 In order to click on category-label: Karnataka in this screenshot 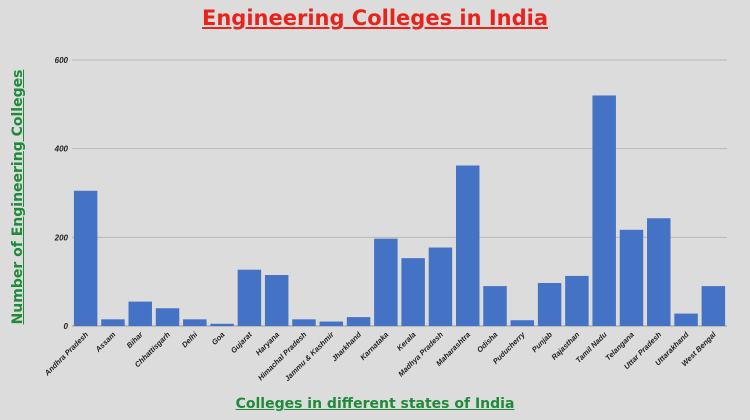, I will do `click(374, 346)`.